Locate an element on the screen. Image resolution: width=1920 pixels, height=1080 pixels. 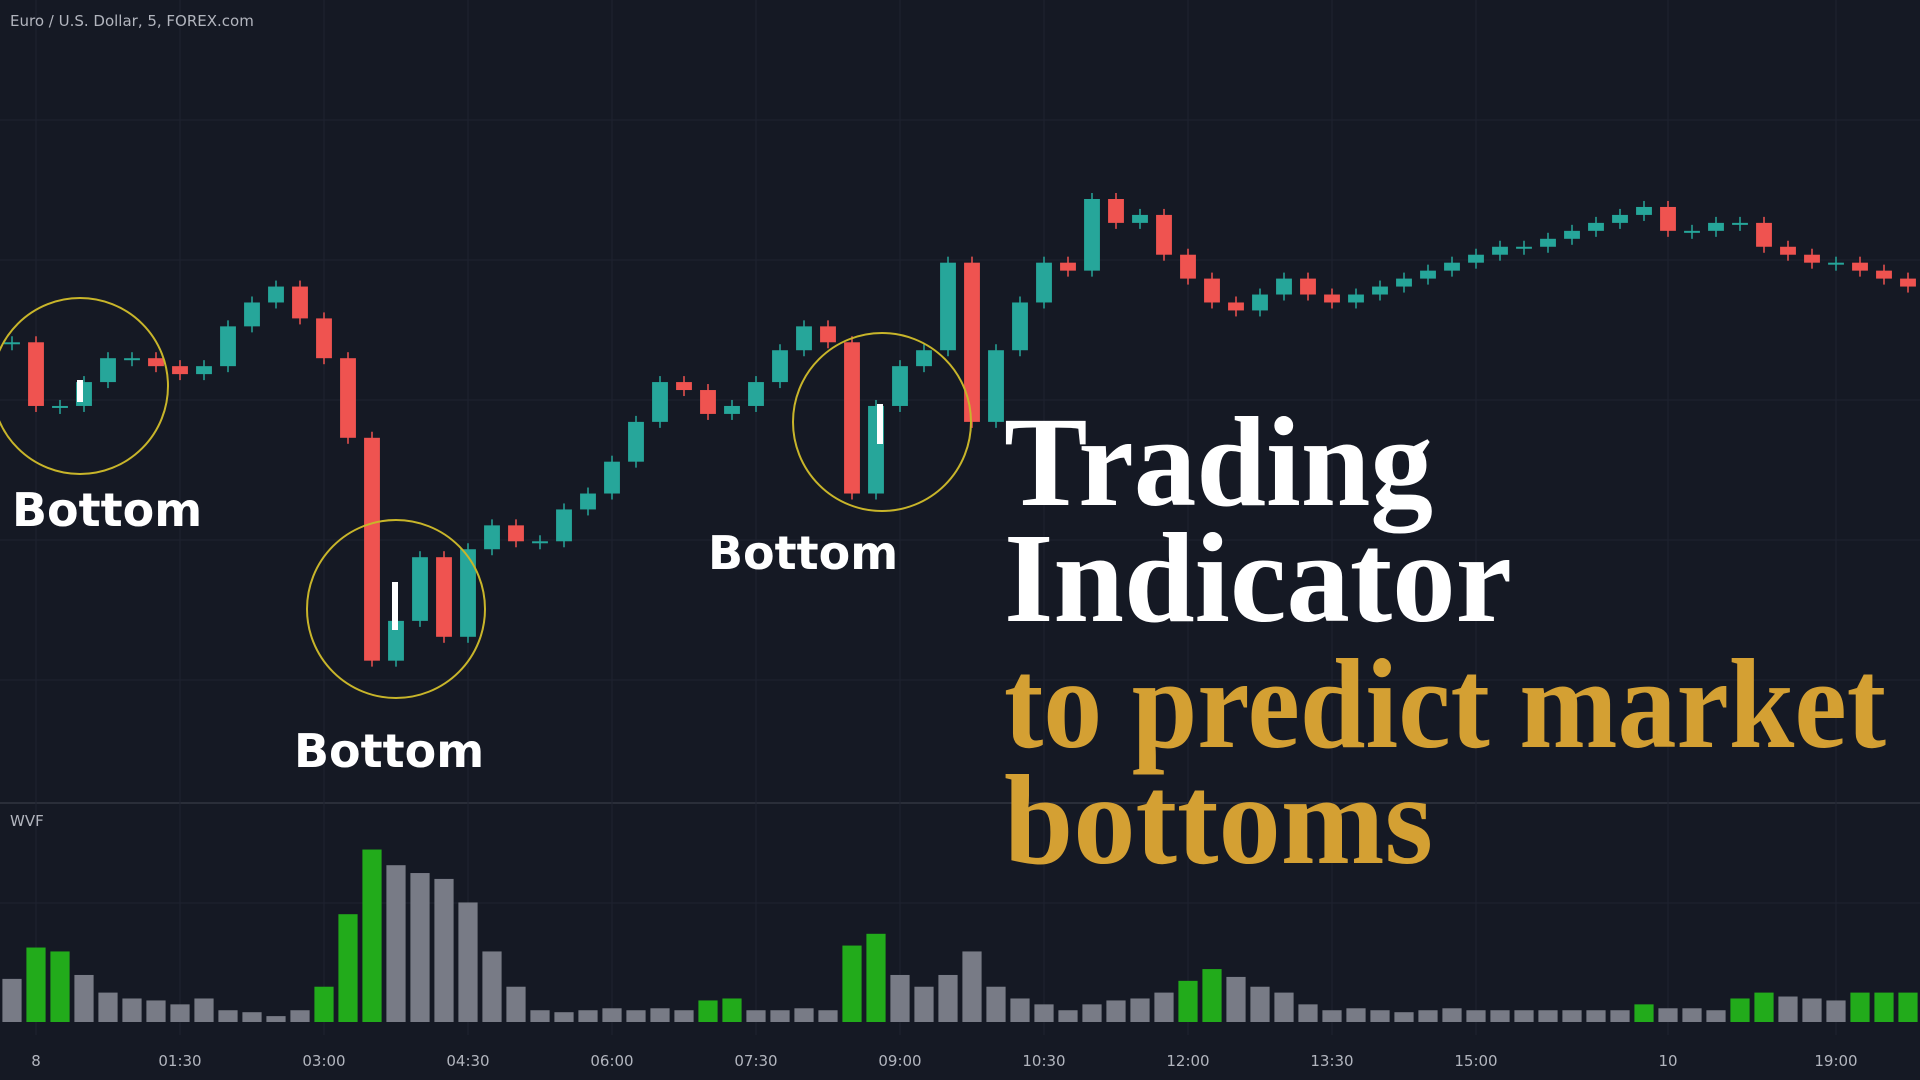
highlight-circle is located at coordinates (882, 422).